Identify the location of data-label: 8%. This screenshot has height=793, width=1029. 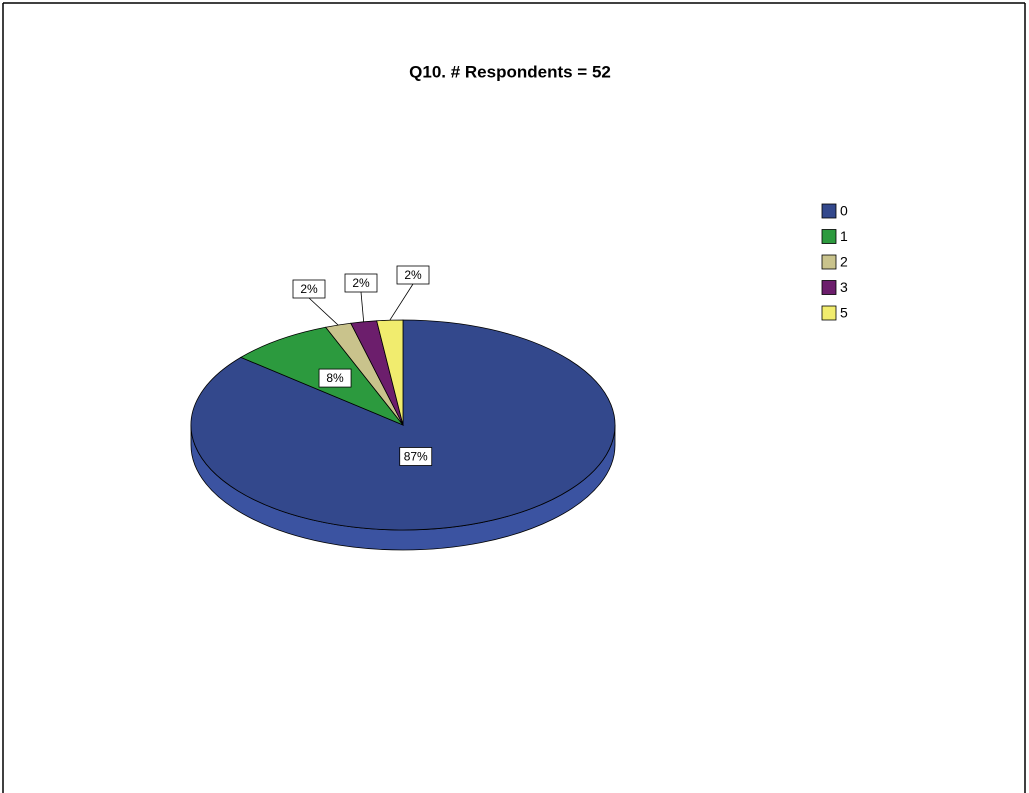
(335, 378).